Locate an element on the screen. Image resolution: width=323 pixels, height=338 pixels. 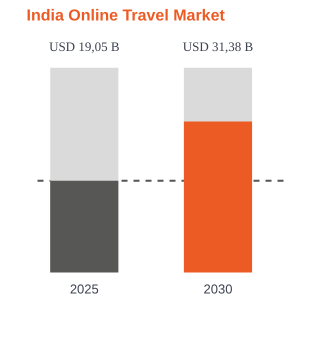
chart-title: India Online Travel Market is located at coordinates (126, 16).